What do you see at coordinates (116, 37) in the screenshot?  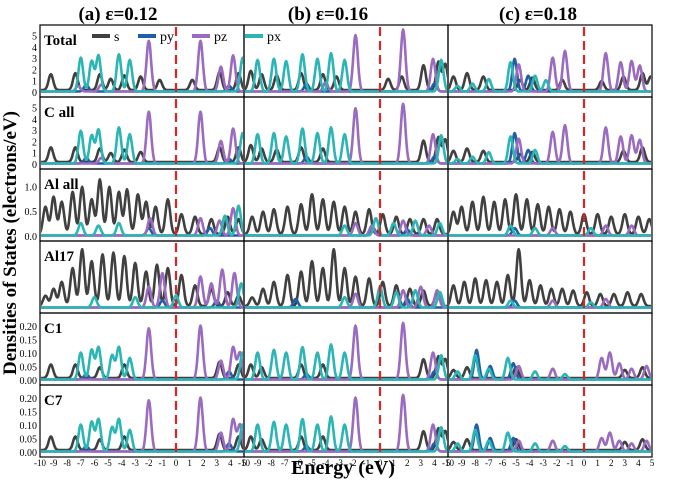 I see `legend-label-s: s` at bounding box center [116, 37].